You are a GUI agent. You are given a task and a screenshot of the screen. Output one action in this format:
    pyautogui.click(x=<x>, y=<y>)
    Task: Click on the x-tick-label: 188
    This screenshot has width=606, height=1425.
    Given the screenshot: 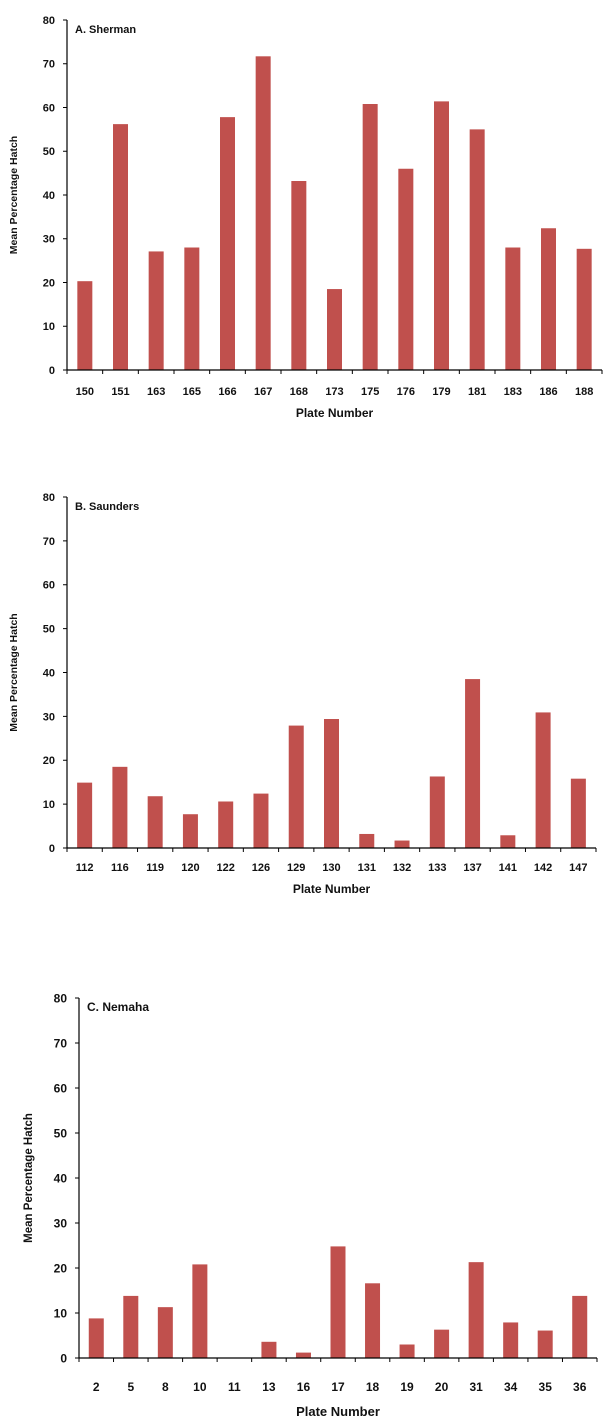 What is the action you would take?
    pyautogui.click(x=584, y=392)
    